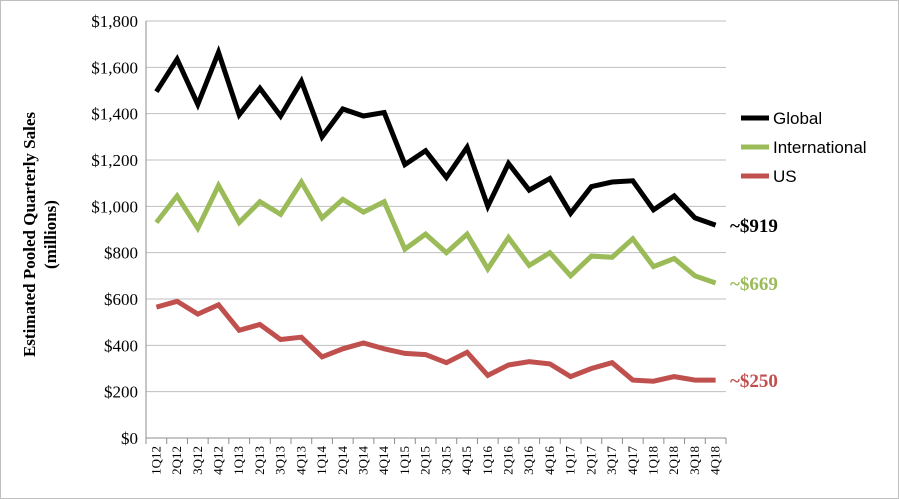 The image size is (899, 499). I want to click on y-tick-label: $800, so click(121, 253).